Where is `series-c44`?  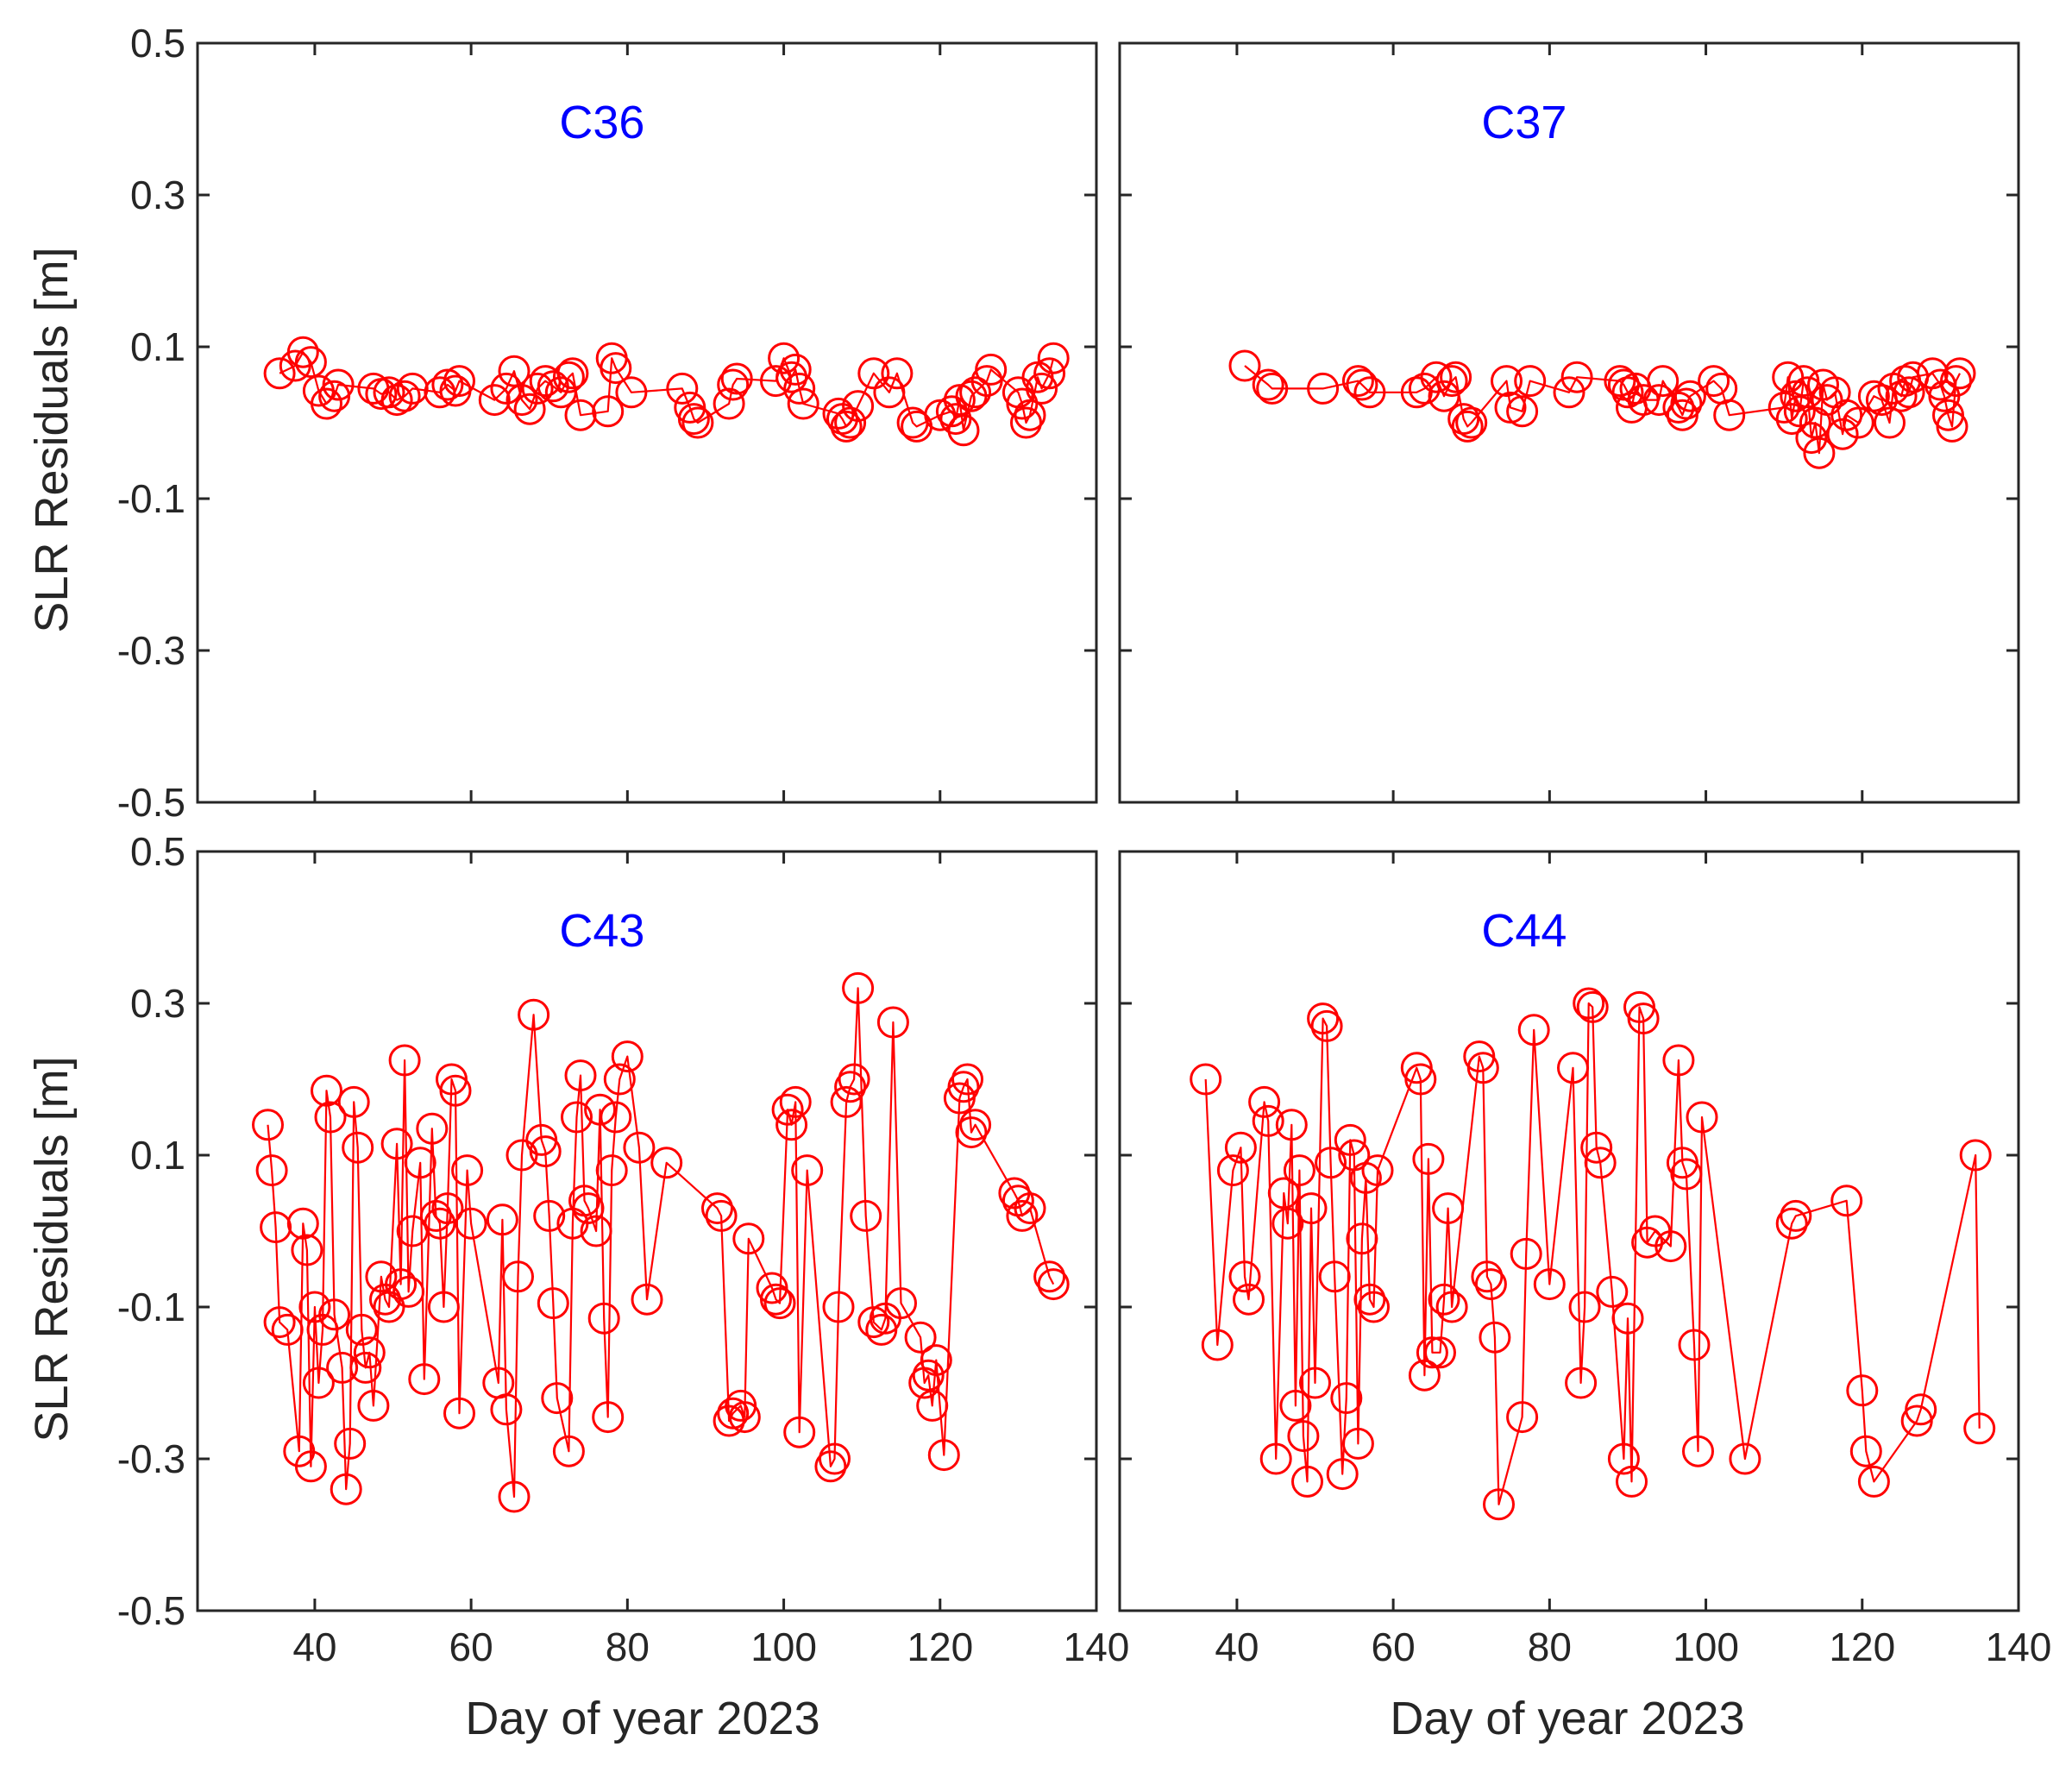 series-c44 is located at coordinates (1593, 1254).